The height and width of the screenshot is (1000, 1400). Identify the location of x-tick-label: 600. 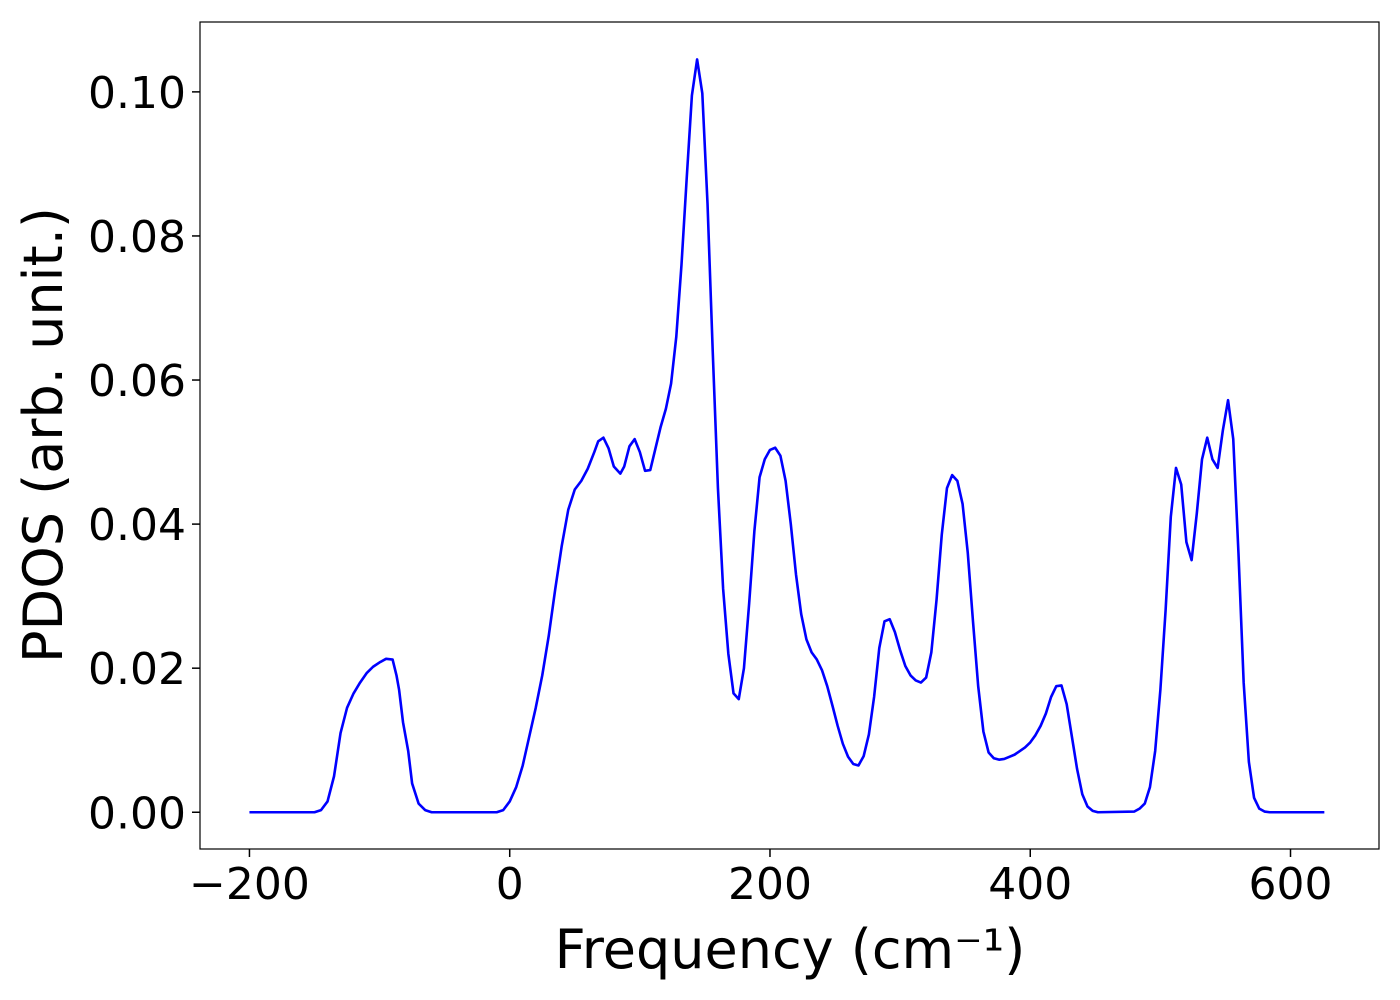
(1291, 884).